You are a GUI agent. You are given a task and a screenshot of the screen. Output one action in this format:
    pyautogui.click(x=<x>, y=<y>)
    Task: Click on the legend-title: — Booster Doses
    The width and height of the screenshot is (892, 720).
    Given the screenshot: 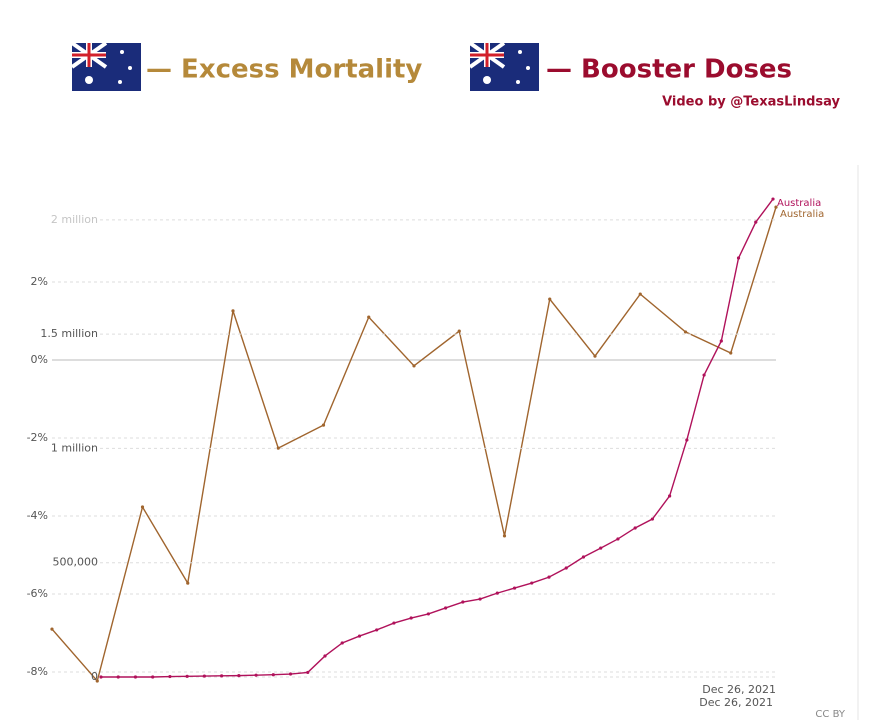 What is the action you would take?
    pyautogui.click(x=669, y=70)
    